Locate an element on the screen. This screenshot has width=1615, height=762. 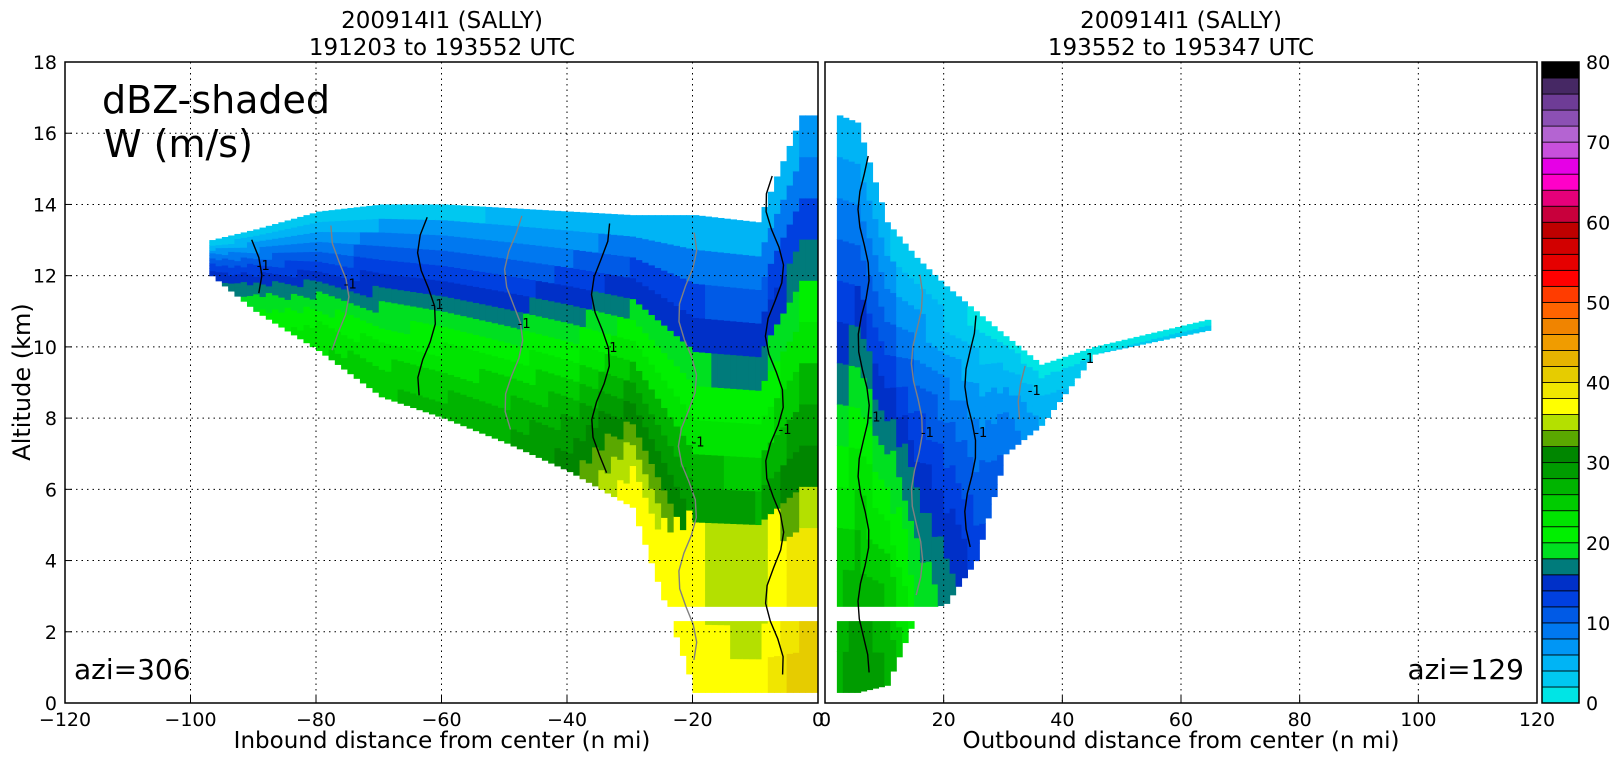
w-contour-line is located at coordinates (600, 348).